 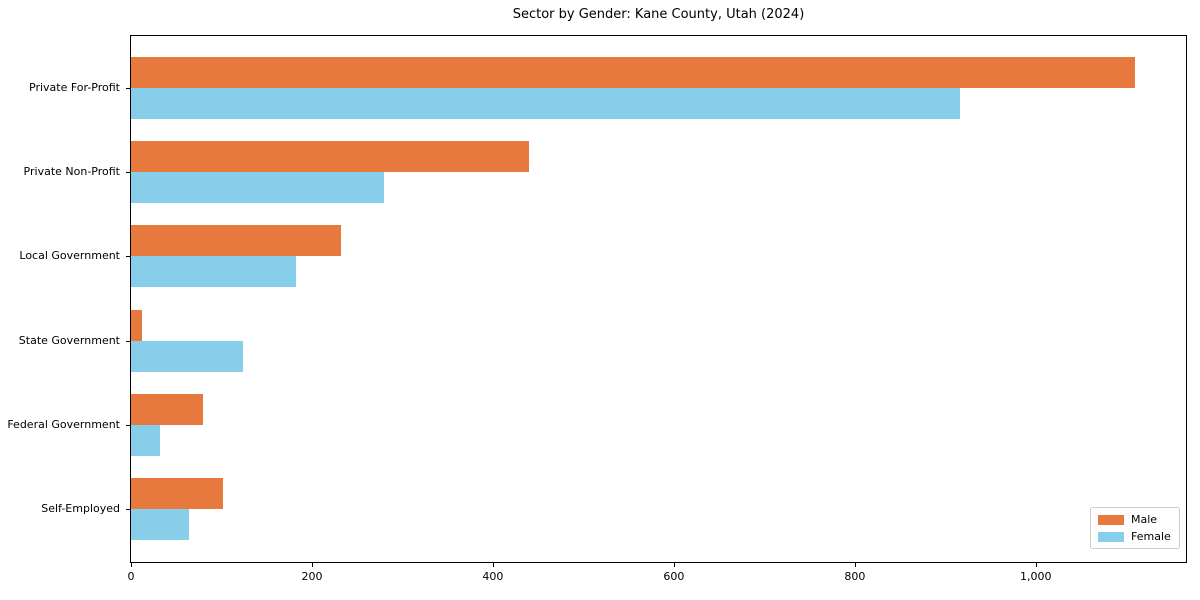 What do you see at coordinates (674, 576) in the screenshot?
I see `x-tick-label-600: 600` at bounding box center [674, 576].